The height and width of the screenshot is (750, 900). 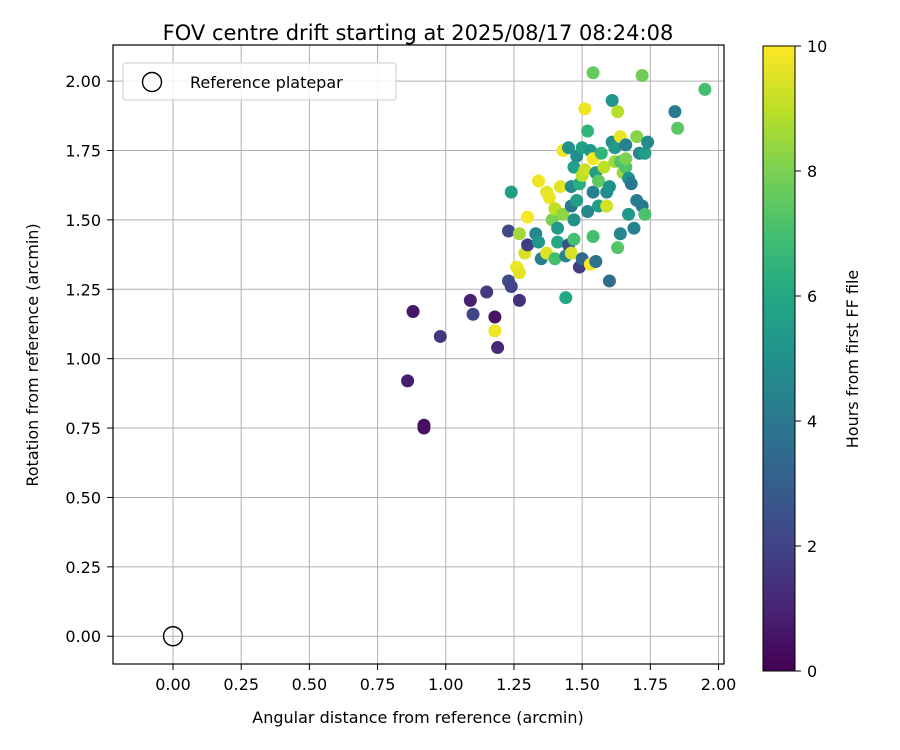 I want to click on reference-marker, so click(x=173, y=636).